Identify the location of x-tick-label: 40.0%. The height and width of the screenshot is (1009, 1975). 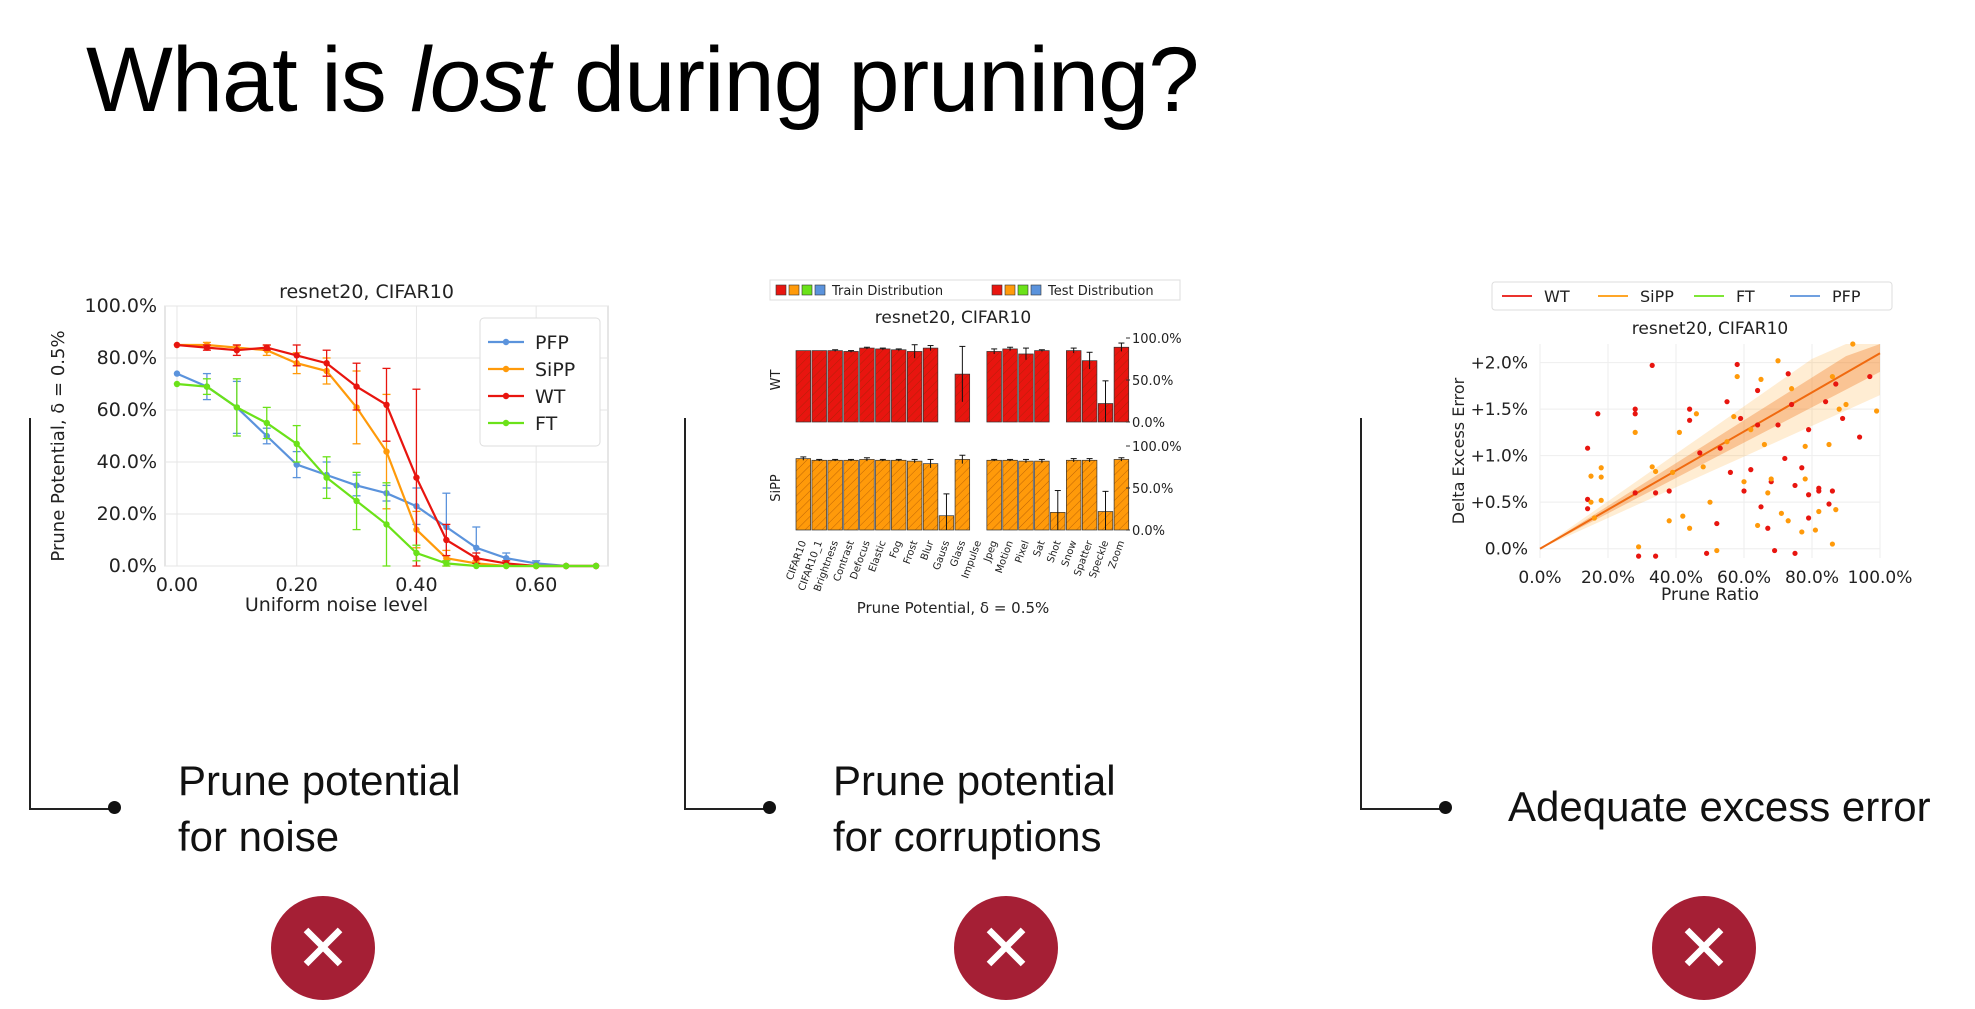
(1676, 578).